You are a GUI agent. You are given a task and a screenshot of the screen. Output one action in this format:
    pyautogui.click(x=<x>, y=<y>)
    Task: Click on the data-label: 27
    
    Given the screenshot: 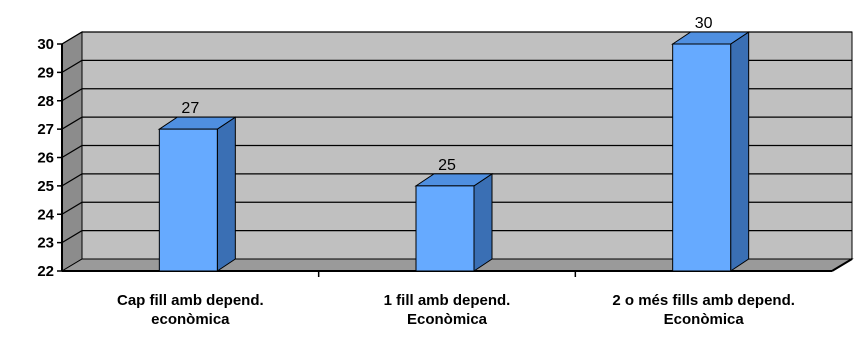 What is the action you would take?
    pyautogui.click(x=190, y=108)
    